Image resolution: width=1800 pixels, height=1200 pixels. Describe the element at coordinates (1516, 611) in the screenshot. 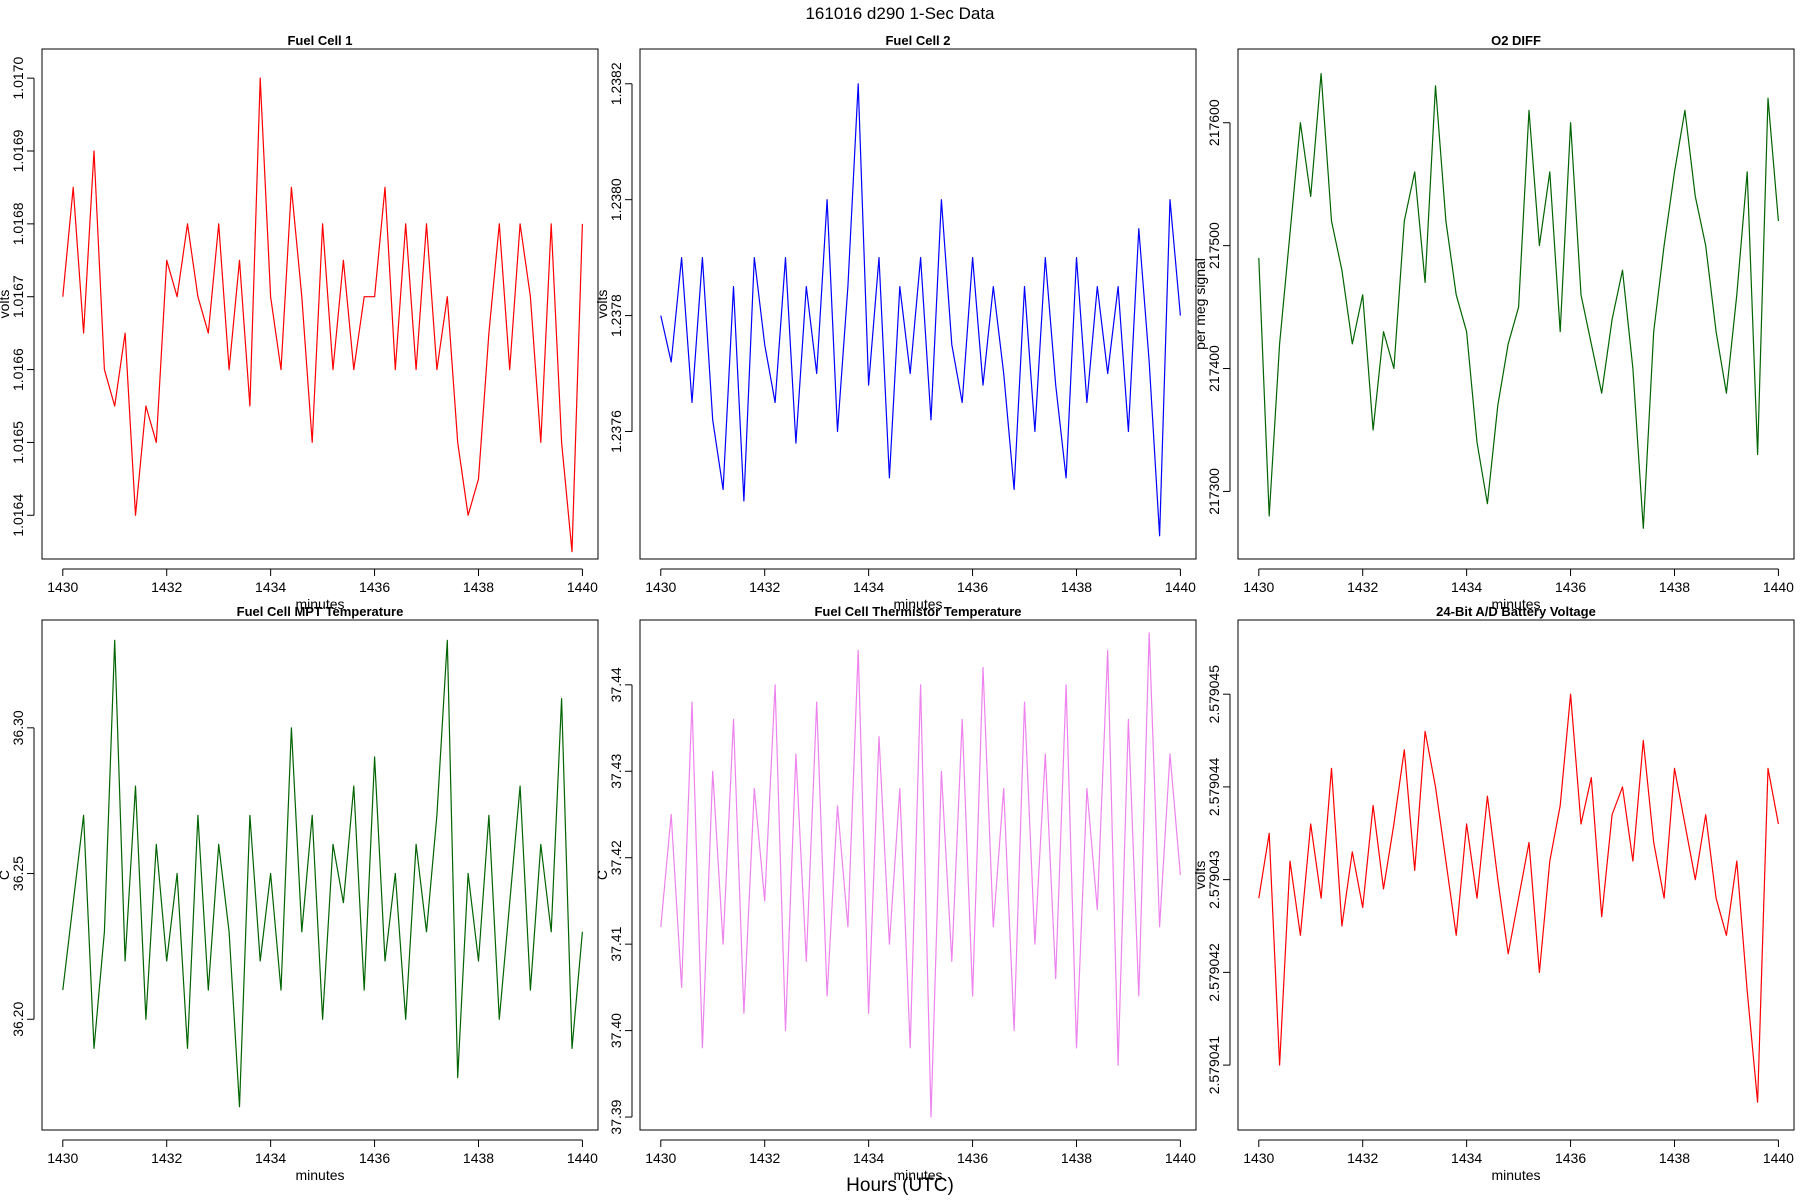

I see `panel-title: 24-Bit A/D Battery Voltage` at that location.